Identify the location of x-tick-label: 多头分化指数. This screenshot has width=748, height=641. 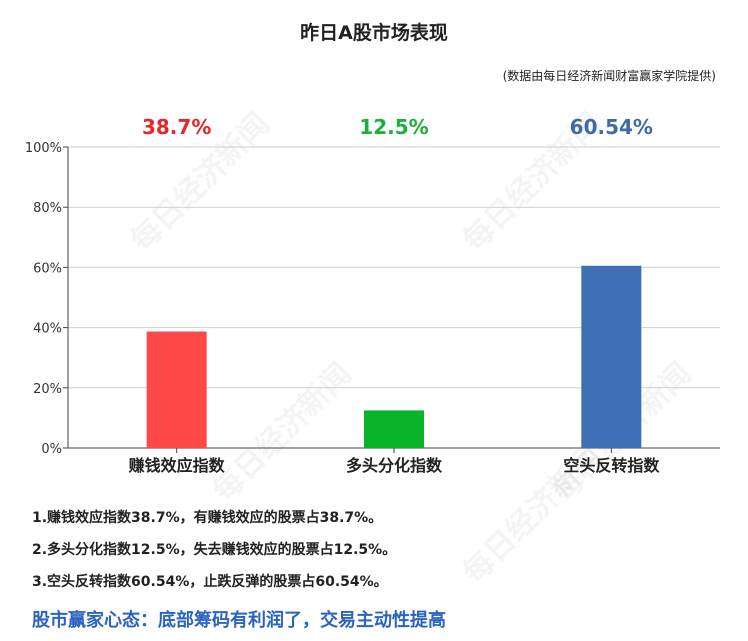
(394, 465).